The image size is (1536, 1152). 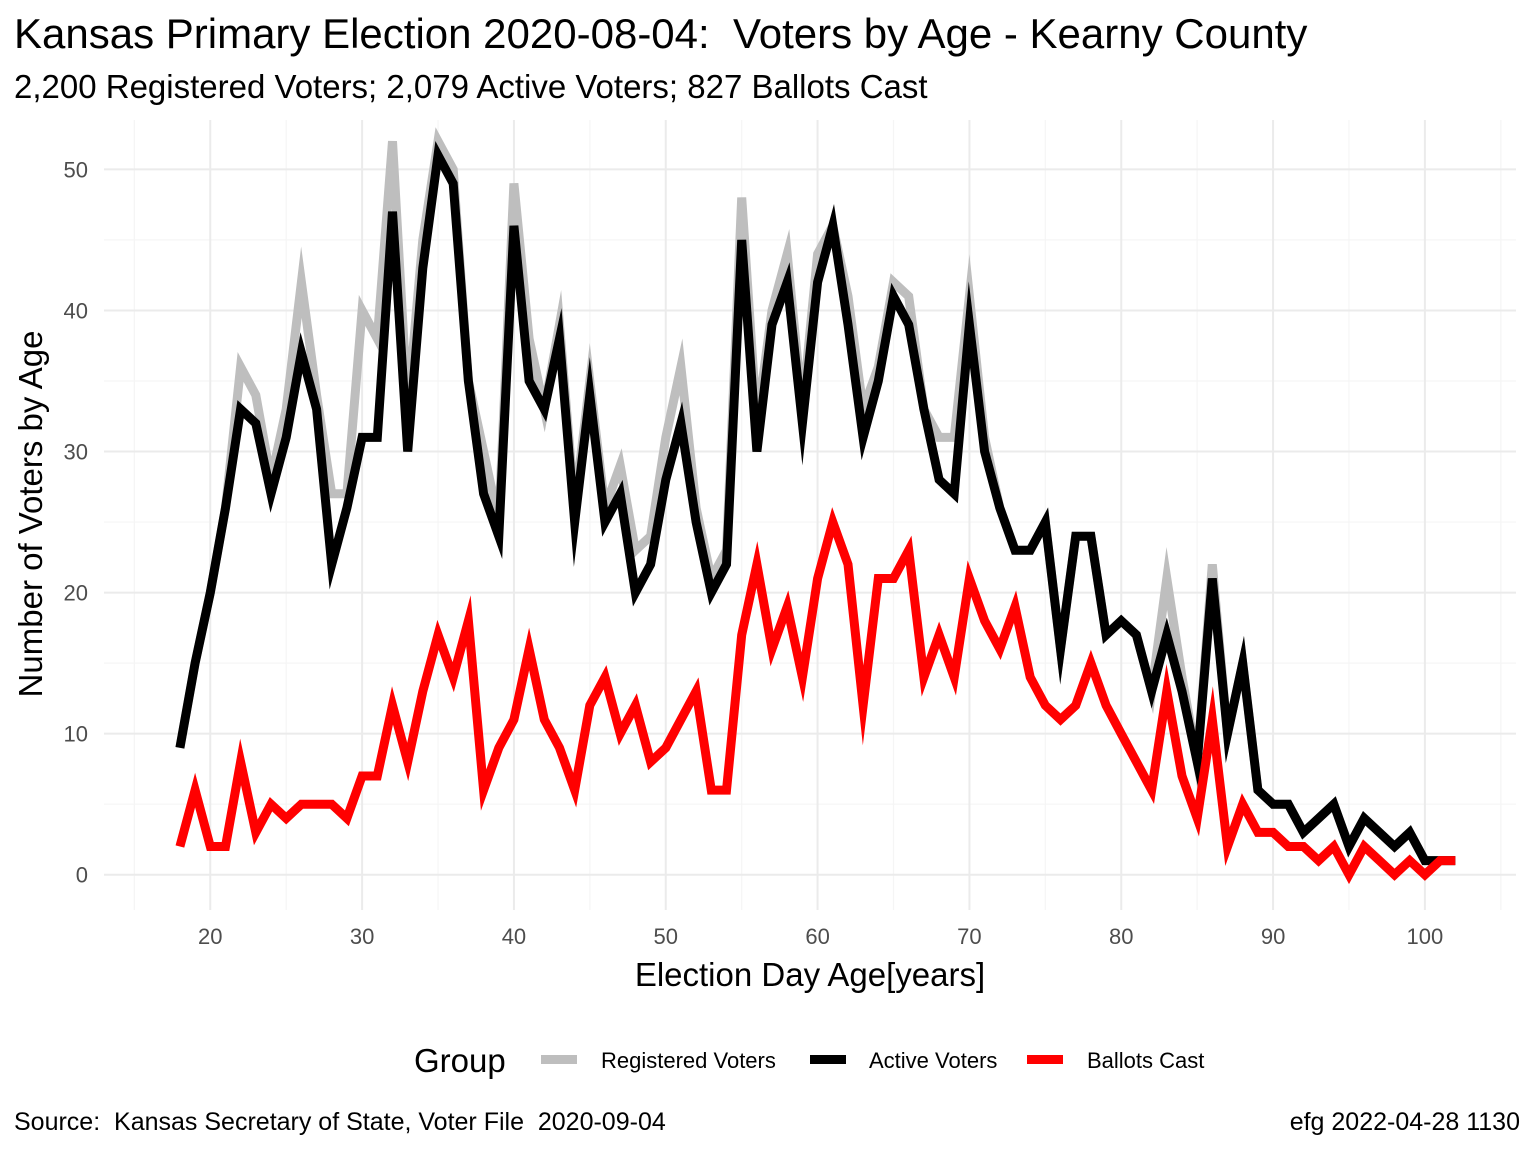 I want to click on legend-label-ballots-cast: Ballots Cast, so click(x=1145, y=1060).